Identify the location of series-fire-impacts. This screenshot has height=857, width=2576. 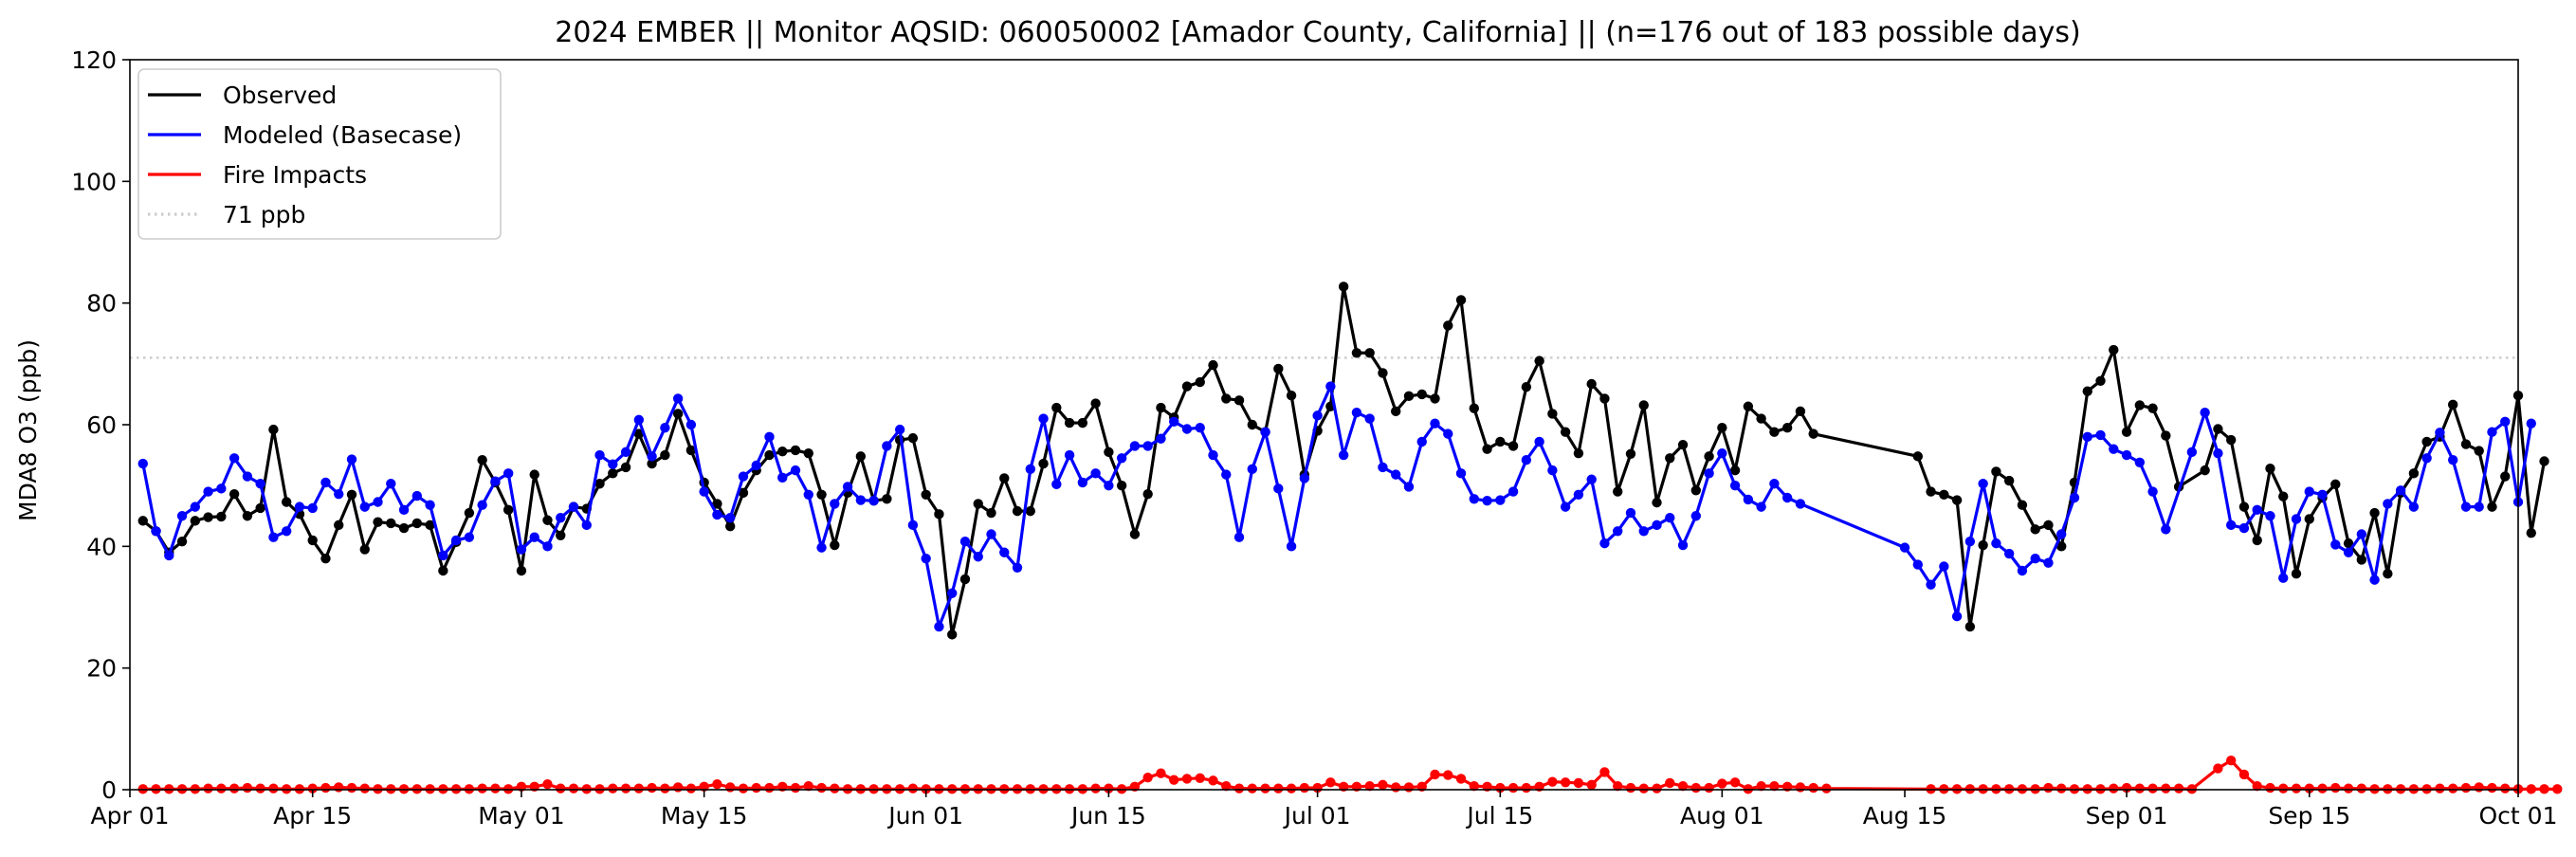
(1350, 775).